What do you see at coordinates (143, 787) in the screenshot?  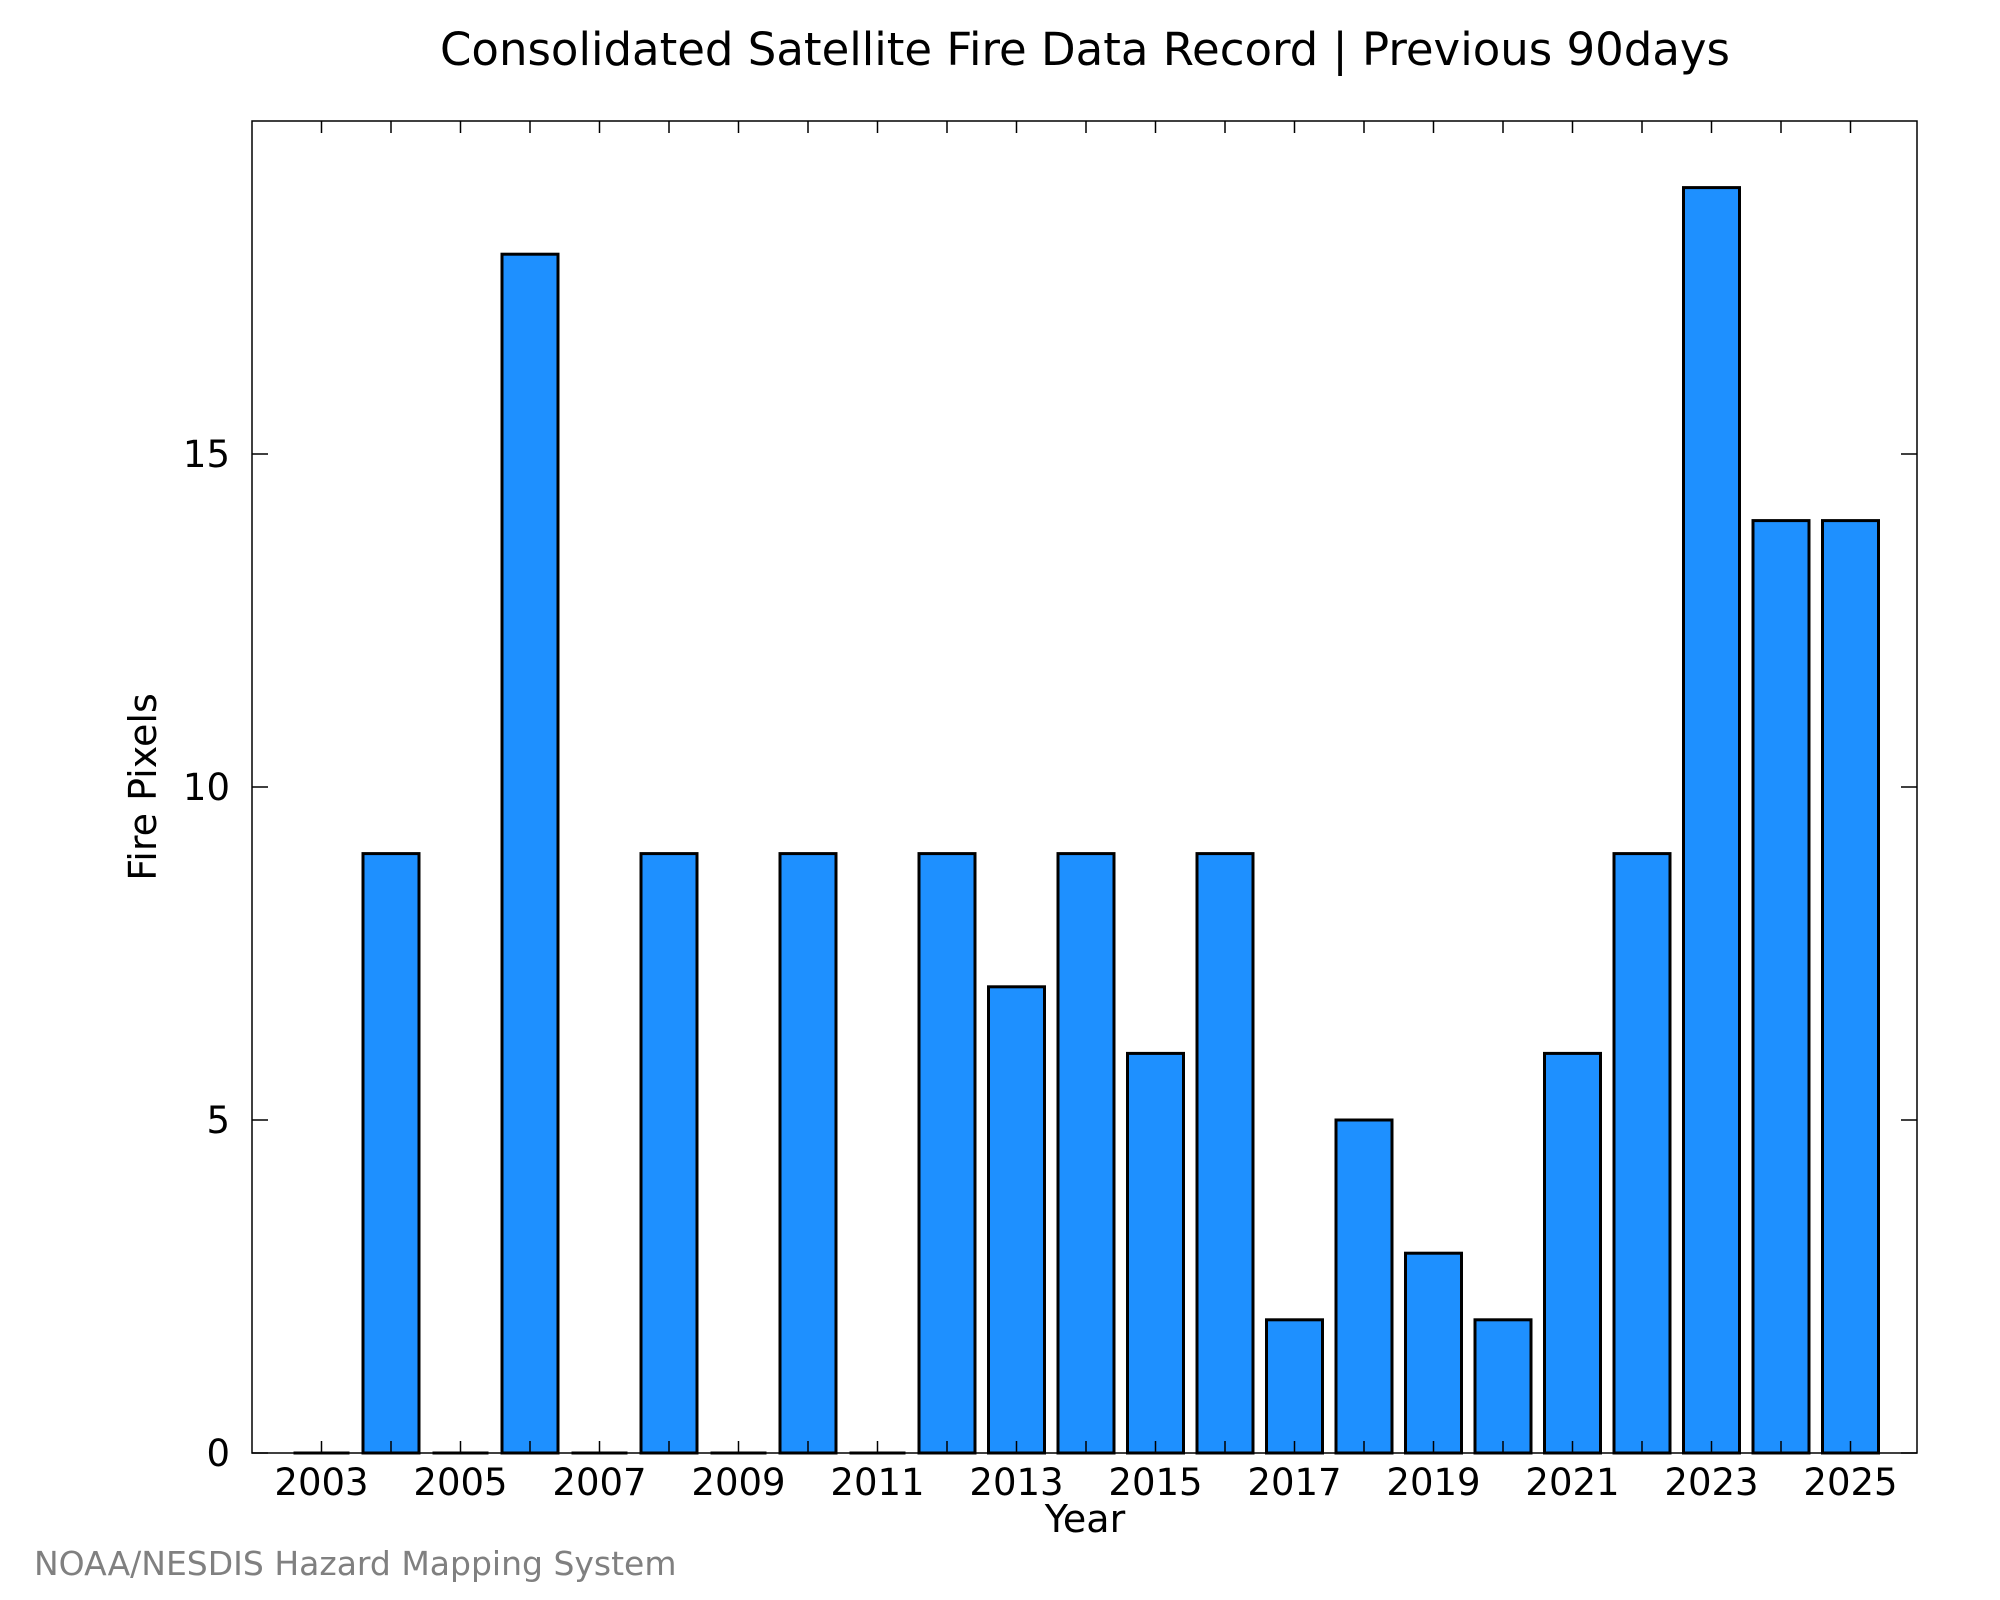 I see `y-axis-label: Fire Pixels` at bounding box center [143, 787].